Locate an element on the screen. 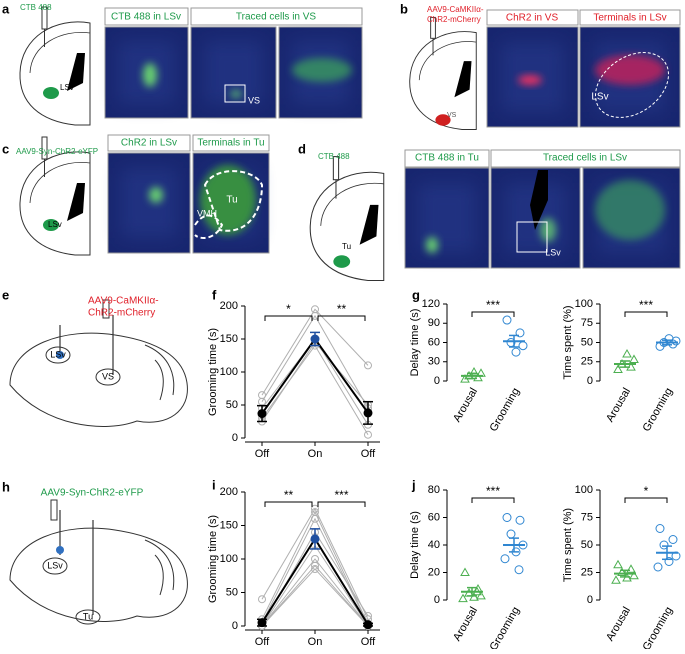 Image resolution: width=685 pixels, height=654 pixels. panel-letter: j is located at coordinates (413, 484).